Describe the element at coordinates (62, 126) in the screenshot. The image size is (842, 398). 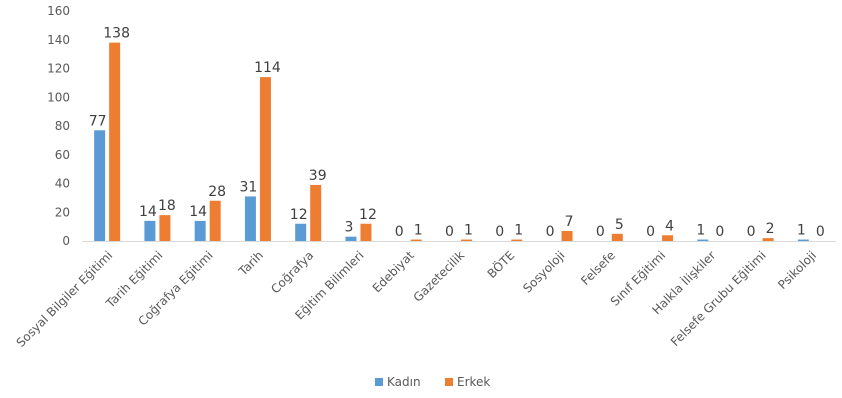
I see `y-tick-label: 80` at that location.